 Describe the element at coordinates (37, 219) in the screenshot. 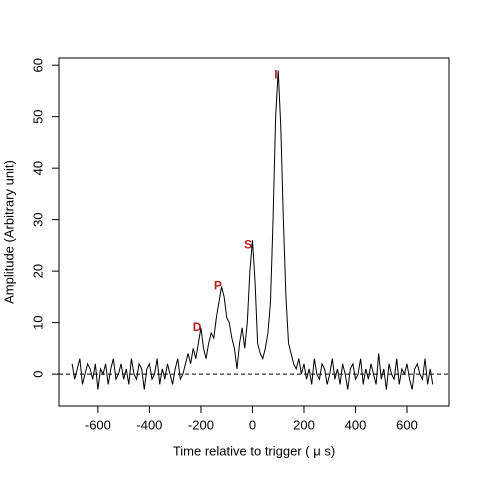

I see `y-tick-label: 30` at that location.